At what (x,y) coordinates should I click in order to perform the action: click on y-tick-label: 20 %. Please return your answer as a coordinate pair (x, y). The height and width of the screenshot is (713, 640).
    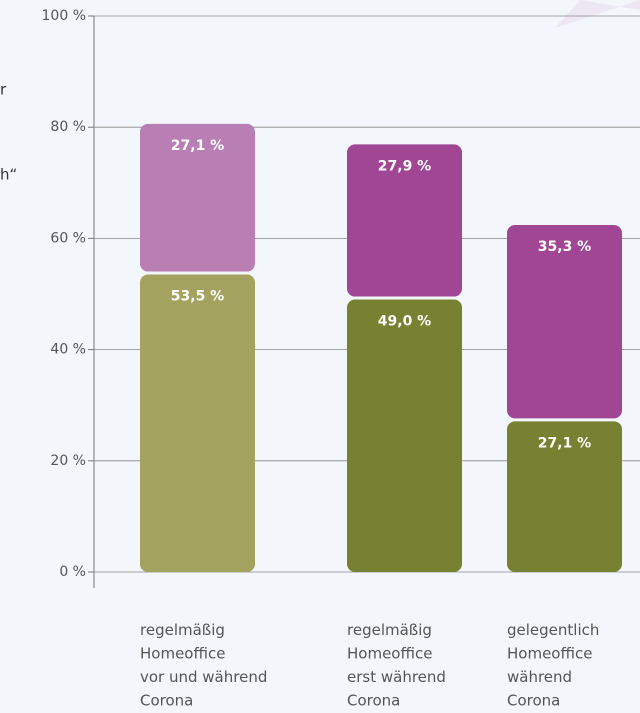
    Looking at the image, I should click on (68, 461).